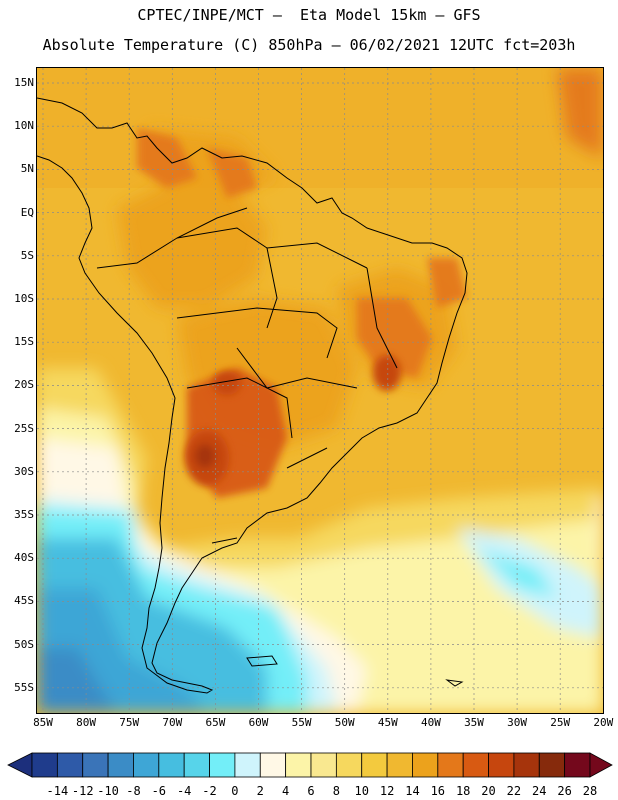 The image size is (618, 800). I want to click on colorbar-tick-label: 12, so click(387, 791).